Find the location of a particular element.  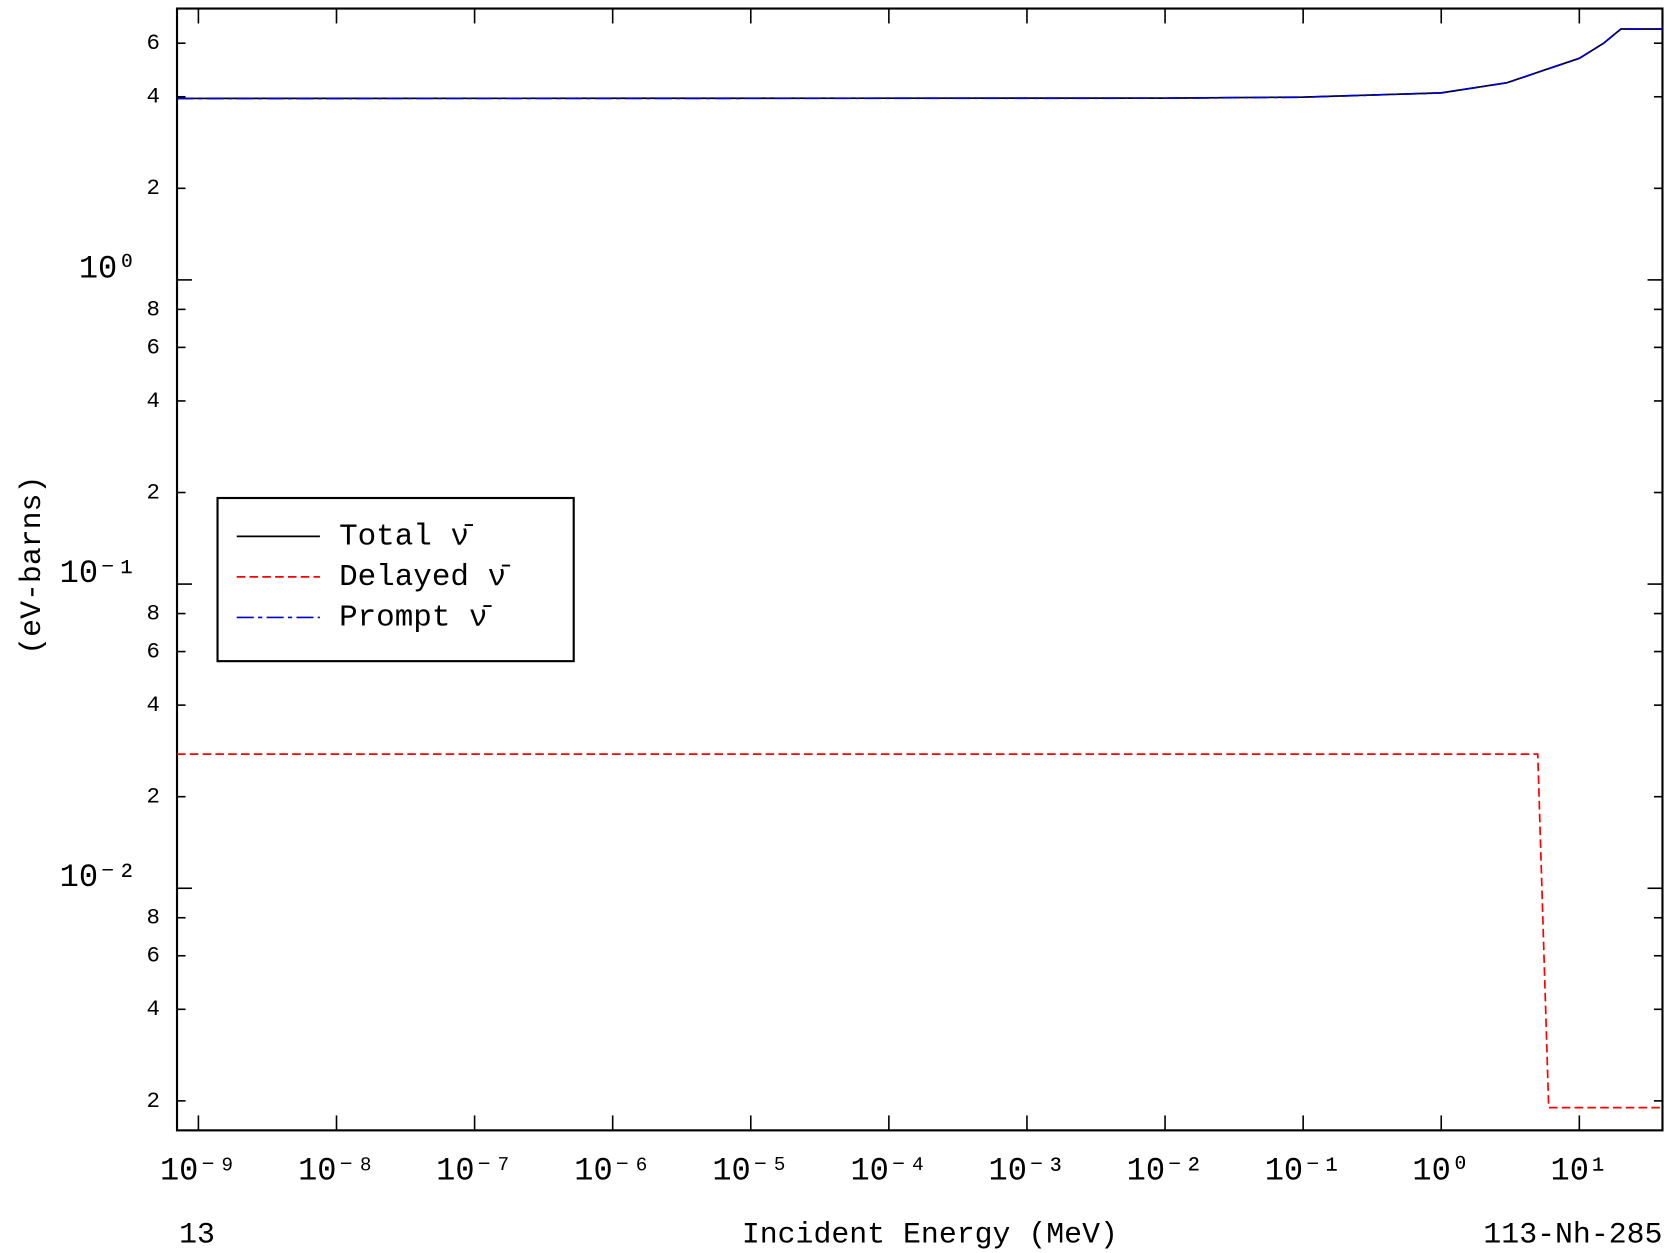

footer-left: 13 is located at coordinates (197, 1235).